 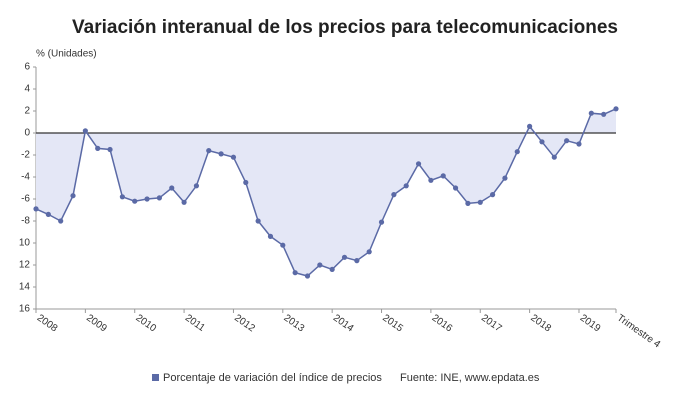 I want to click on x-tick-label: 2016, so click(x=442, y=324).